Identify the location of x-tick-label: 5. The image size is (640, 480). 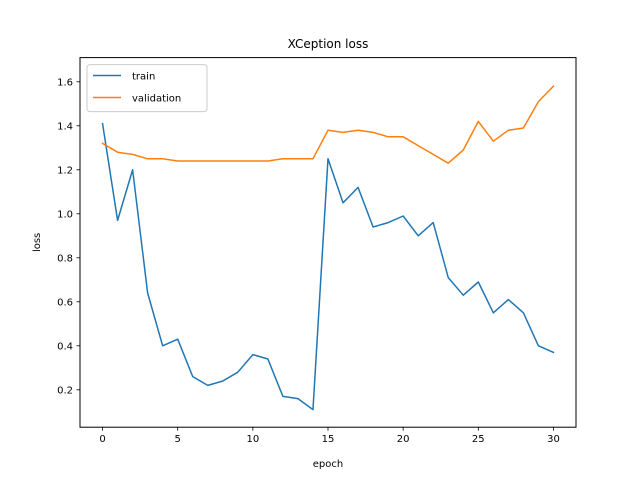
(178, 439).